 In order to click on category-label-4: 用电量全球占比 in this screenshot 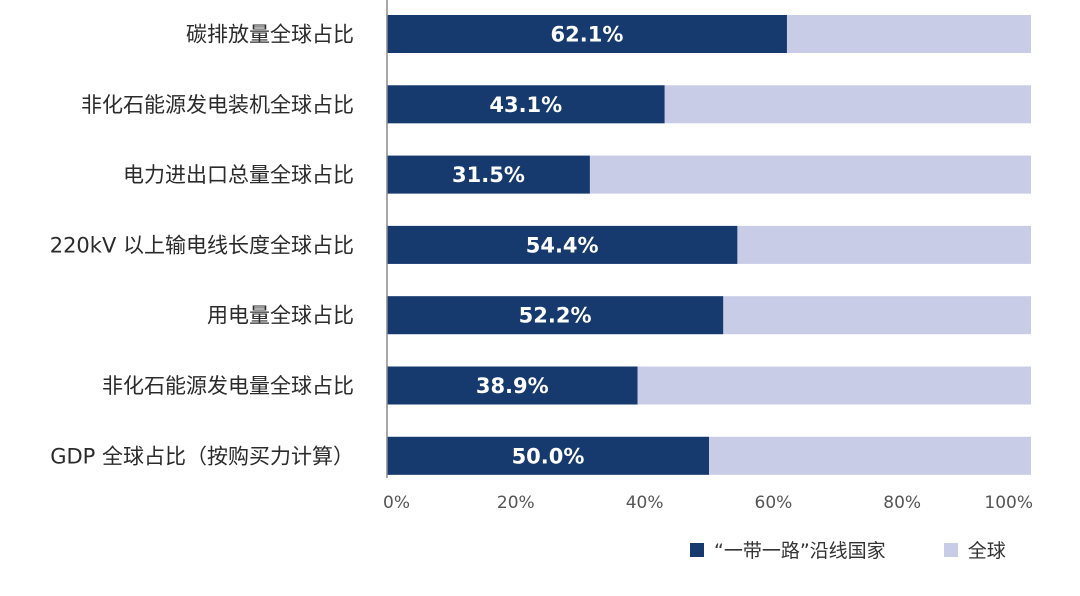, I will do `click(280, 316)`.